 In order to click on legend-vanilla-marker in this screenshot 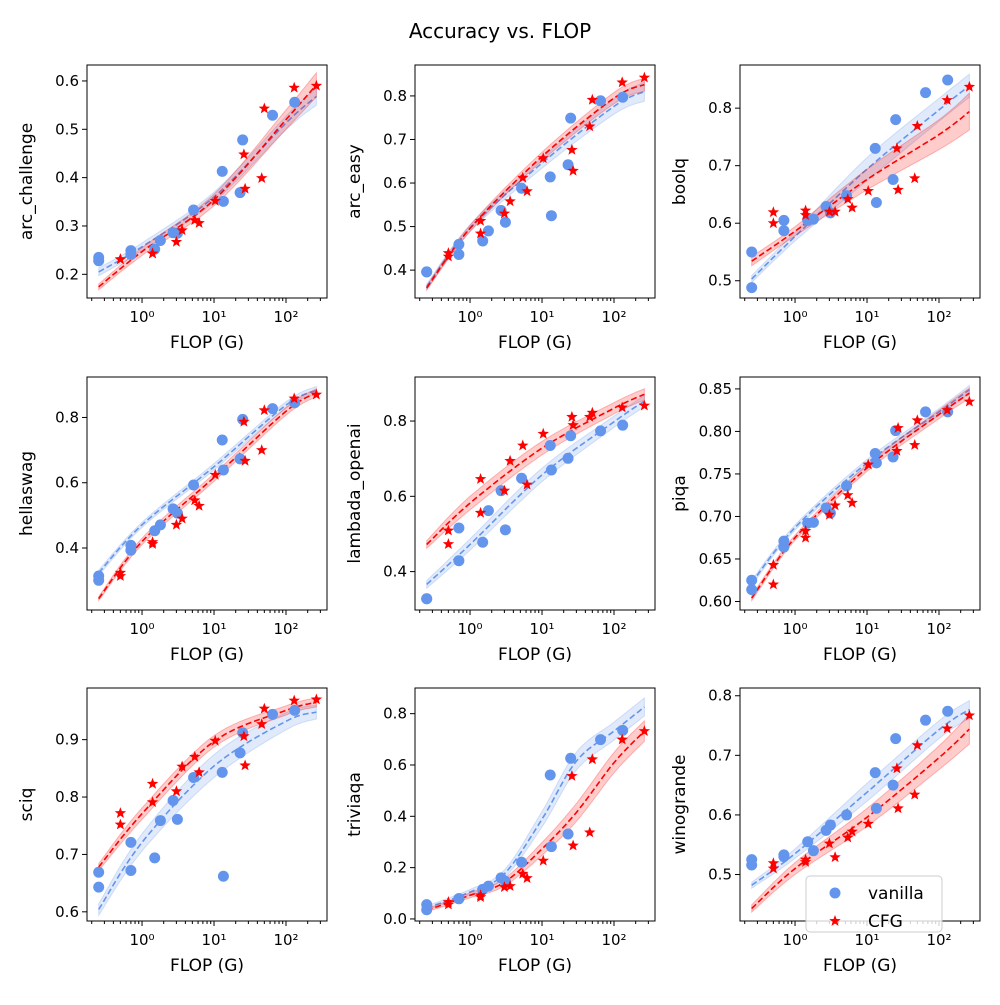, I will do `click(835, 893)`.